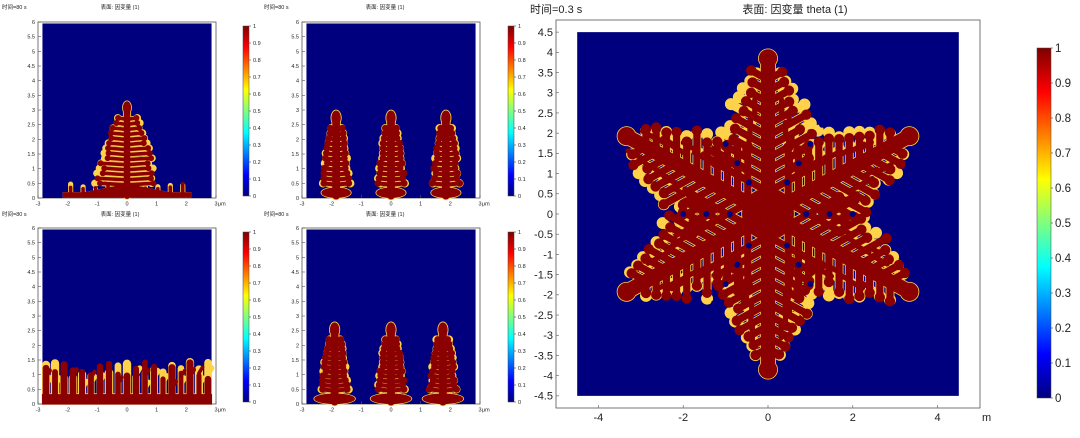 The image size is (1080, 438). What do you see at coordinates (543, 316) in the screenshot?
I see `y-tick-label: -2.5` at bounding box center [543, 316].